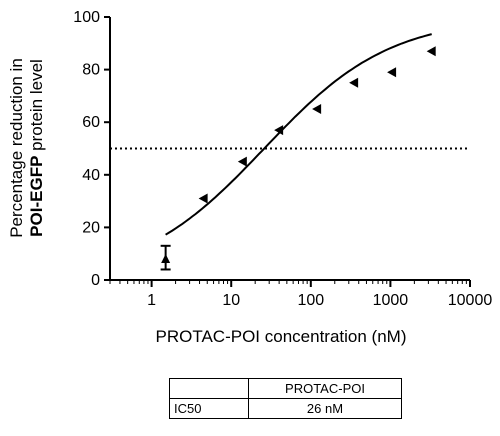 Image resolution: width=500 pixels, height=436 pixels. Describe the element at coordinates (209, 388) in the screenshot. I see `ic50-header-empty` at that location.